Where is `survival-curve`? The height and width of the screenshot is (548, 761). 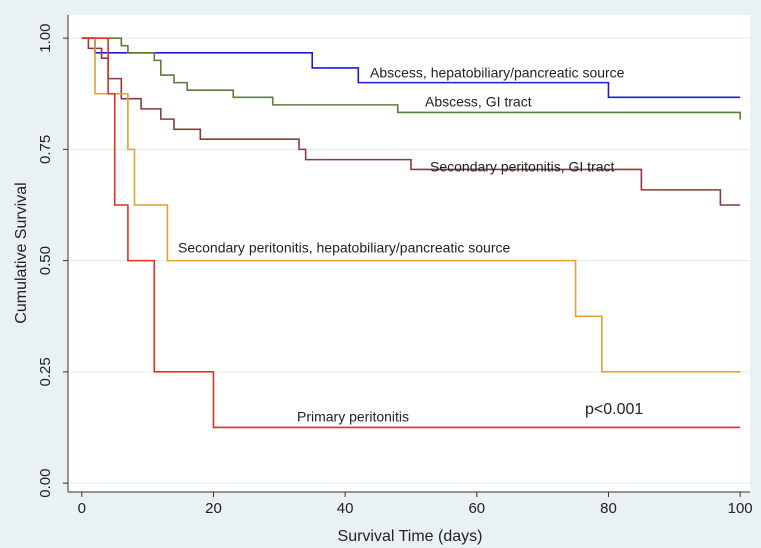
survival-curve is located at coordinates (411, 78).